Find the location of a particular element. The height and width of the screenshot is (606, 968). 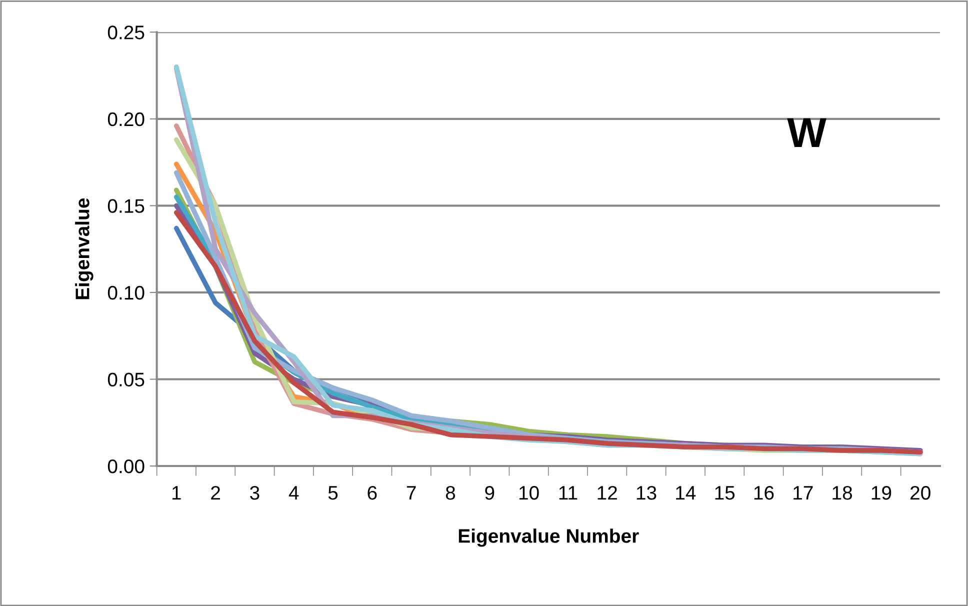

y-tick-label: 0.00 is located at coordinates (126, 466).